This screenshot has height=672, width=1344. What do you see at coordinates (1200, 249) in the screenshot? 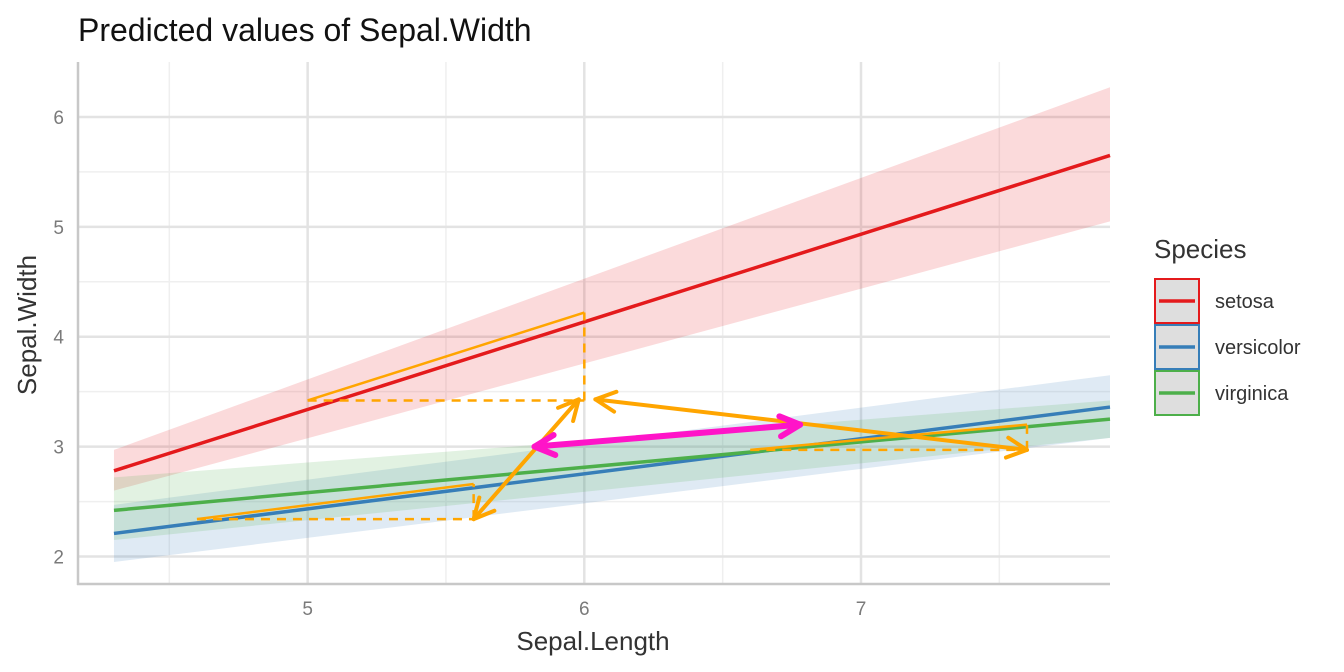
I see `legend-title: Species` at bounding box center [1200, 249].